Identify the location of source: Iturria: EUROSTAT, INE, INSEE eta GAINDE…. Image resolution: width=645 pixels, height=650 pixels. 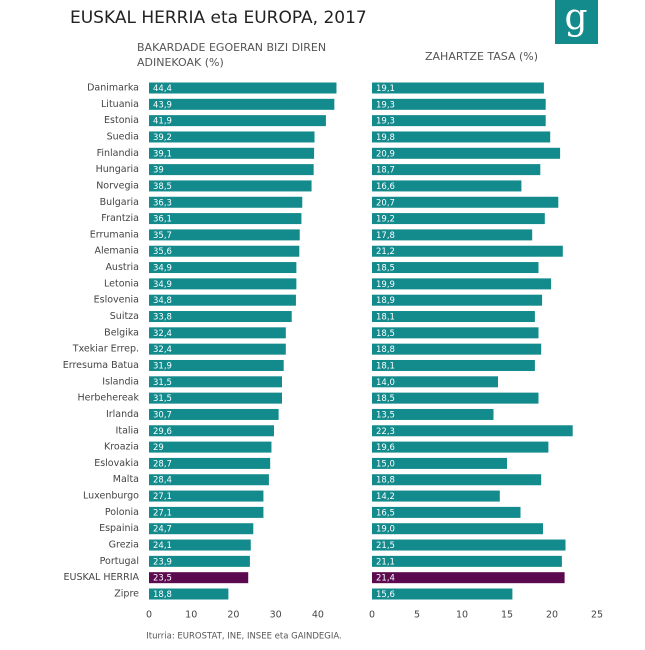
(244, 637).